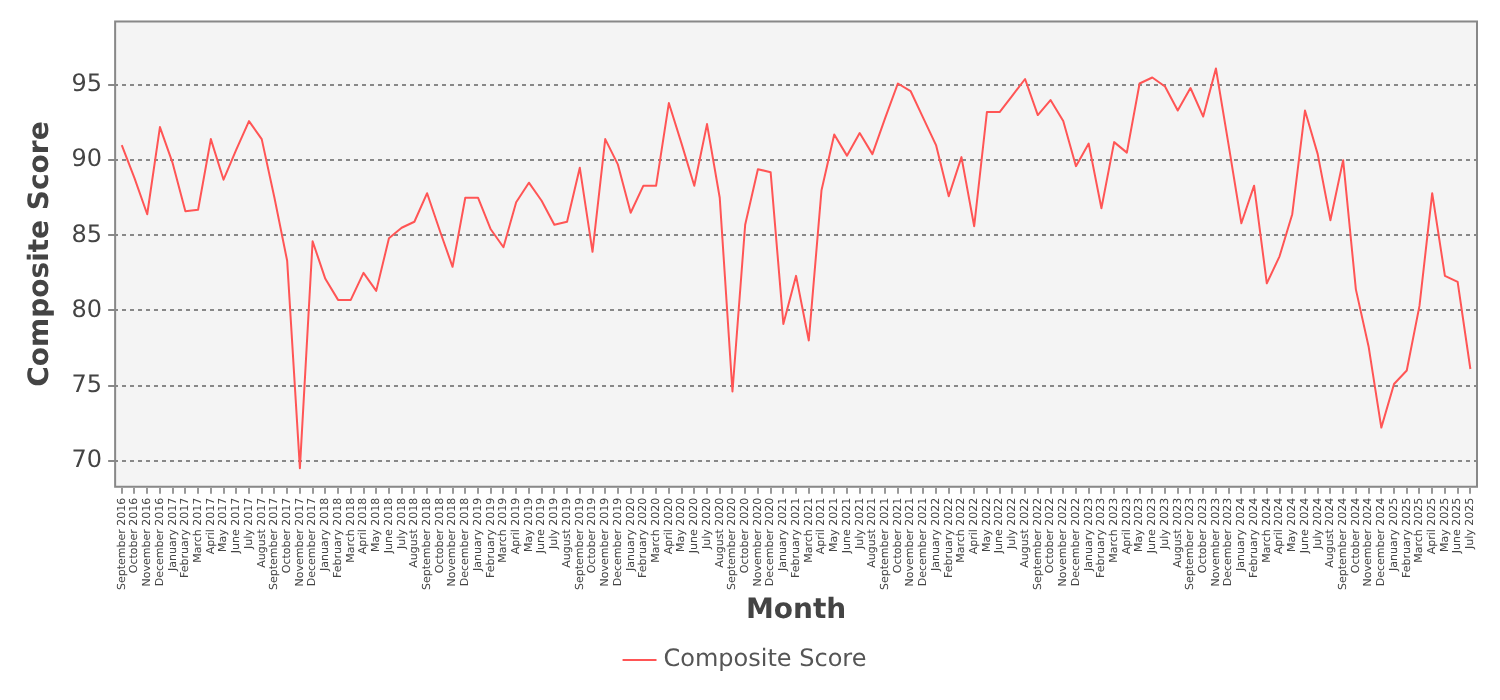 The image size is (1500, 700). Describe the element at coordinates (87, 83) in the screenshot. I see `y-tick-label: 95` at that location.